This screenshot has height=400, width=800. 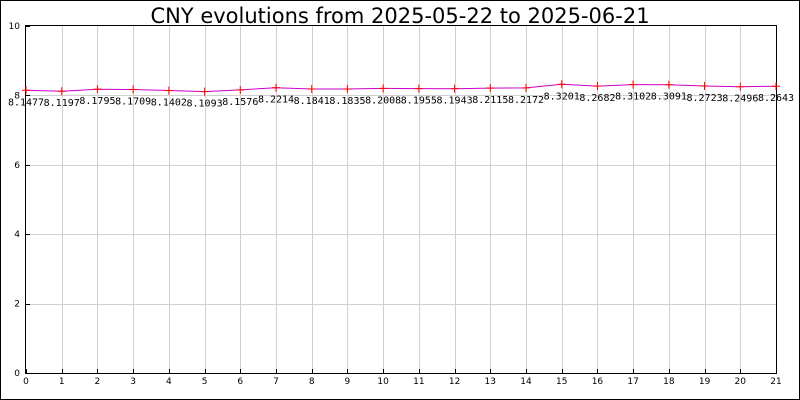 What do you see at coordinates (526, 382) in the screenshot?
I see `x-tick-label: 14` at bounding box center [526, 382].